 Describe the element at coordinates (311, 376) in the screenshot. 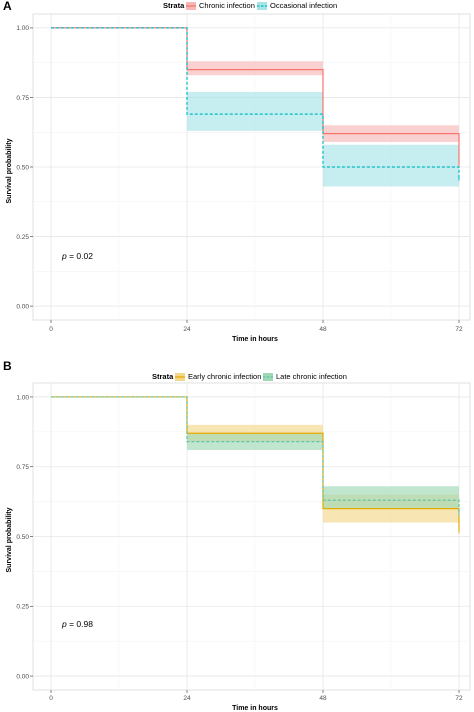

I see `legend-label-late-chronic-infection: Late chronic infection` at that location.